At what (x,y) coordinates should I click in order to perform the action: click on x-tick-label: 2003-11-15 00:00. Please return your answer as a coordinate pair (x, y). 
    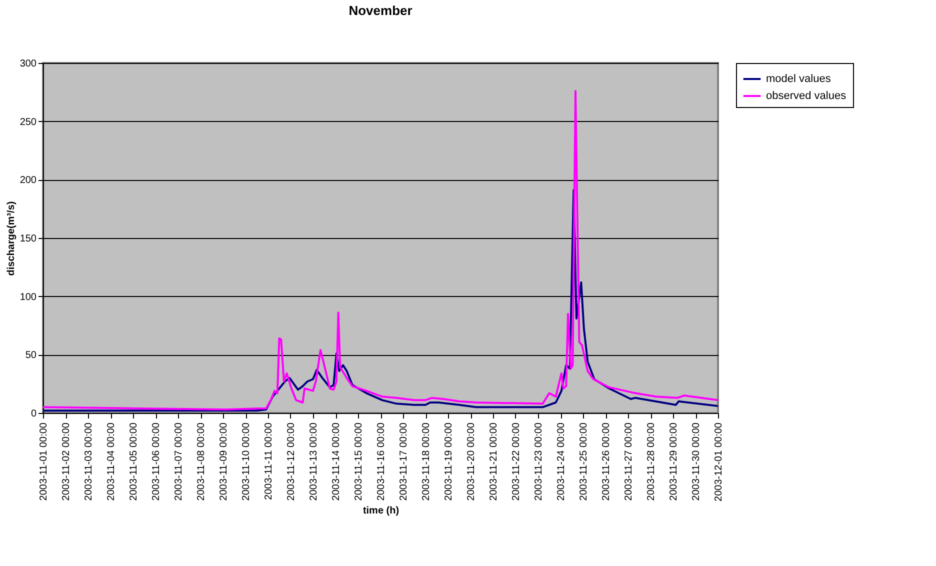
    Looking at the image, I should click on (359, 461).